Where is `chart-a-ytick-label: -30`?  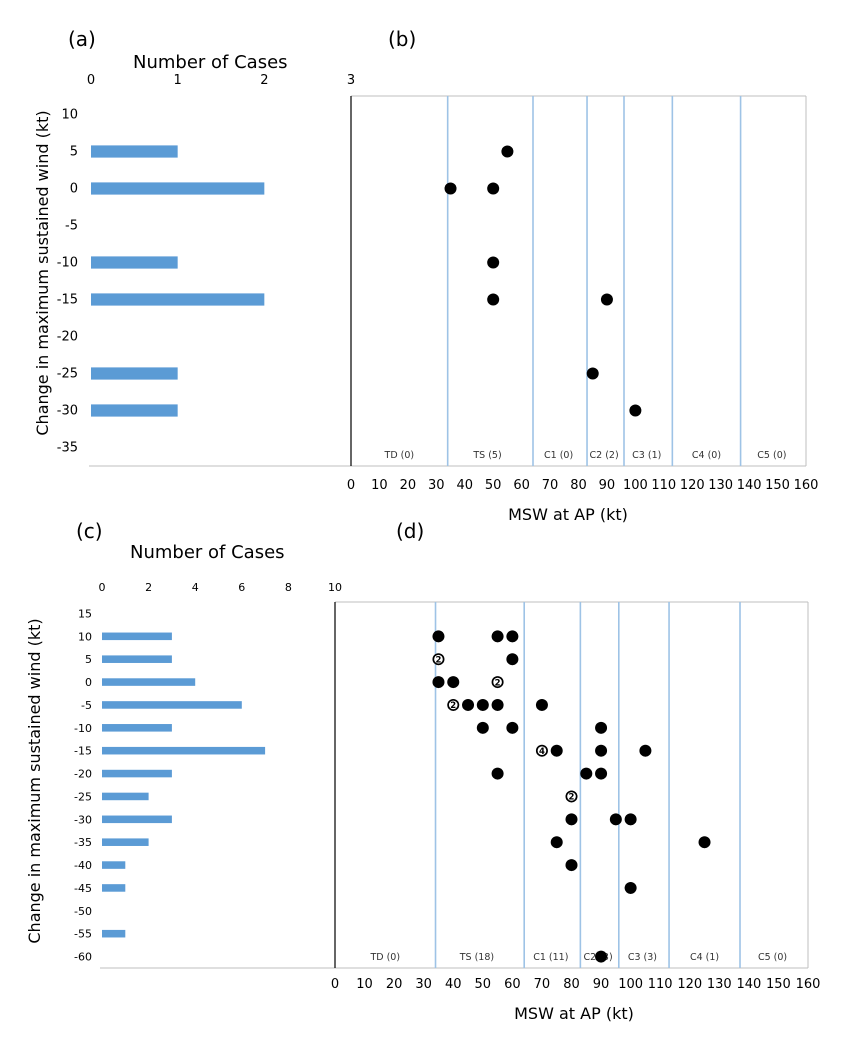 chart-a-ytick-label: -30 is located at coordinates (67, 411).